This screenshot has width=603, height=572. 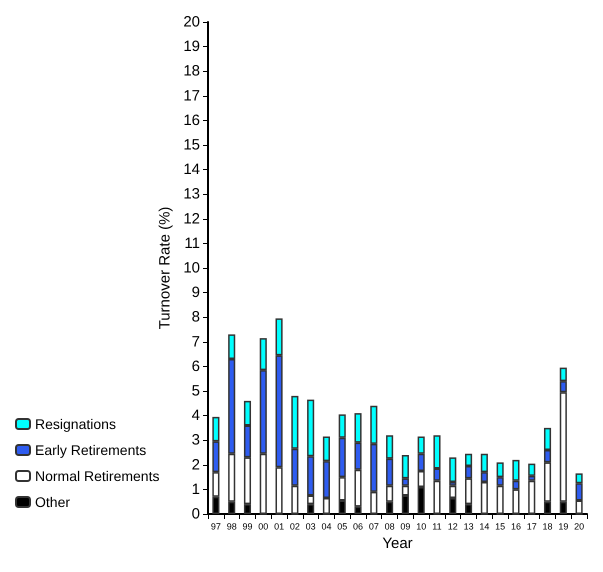 What do you see at coordinates (405, 527) in the screenshot?
I see `x-tick-label: 09` at bounding box center [405, 527].